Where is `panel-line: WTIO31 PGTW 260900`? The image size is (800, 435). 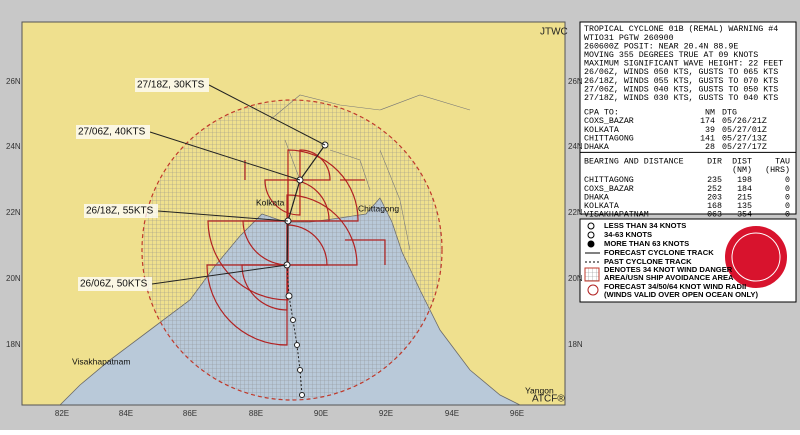
panel-line: WTIO31 PGTW 260900 is located at coordinates (629, 38).